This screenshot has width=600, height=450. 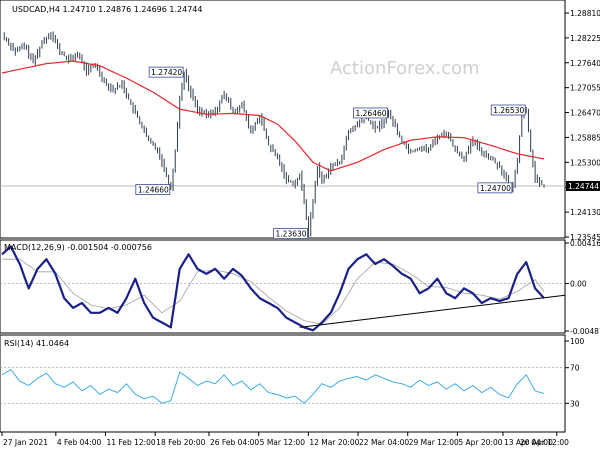 I want to click on macd-title: MACD(12,26,9) -0.001504 -0.000756, so click(x=78, y=247).